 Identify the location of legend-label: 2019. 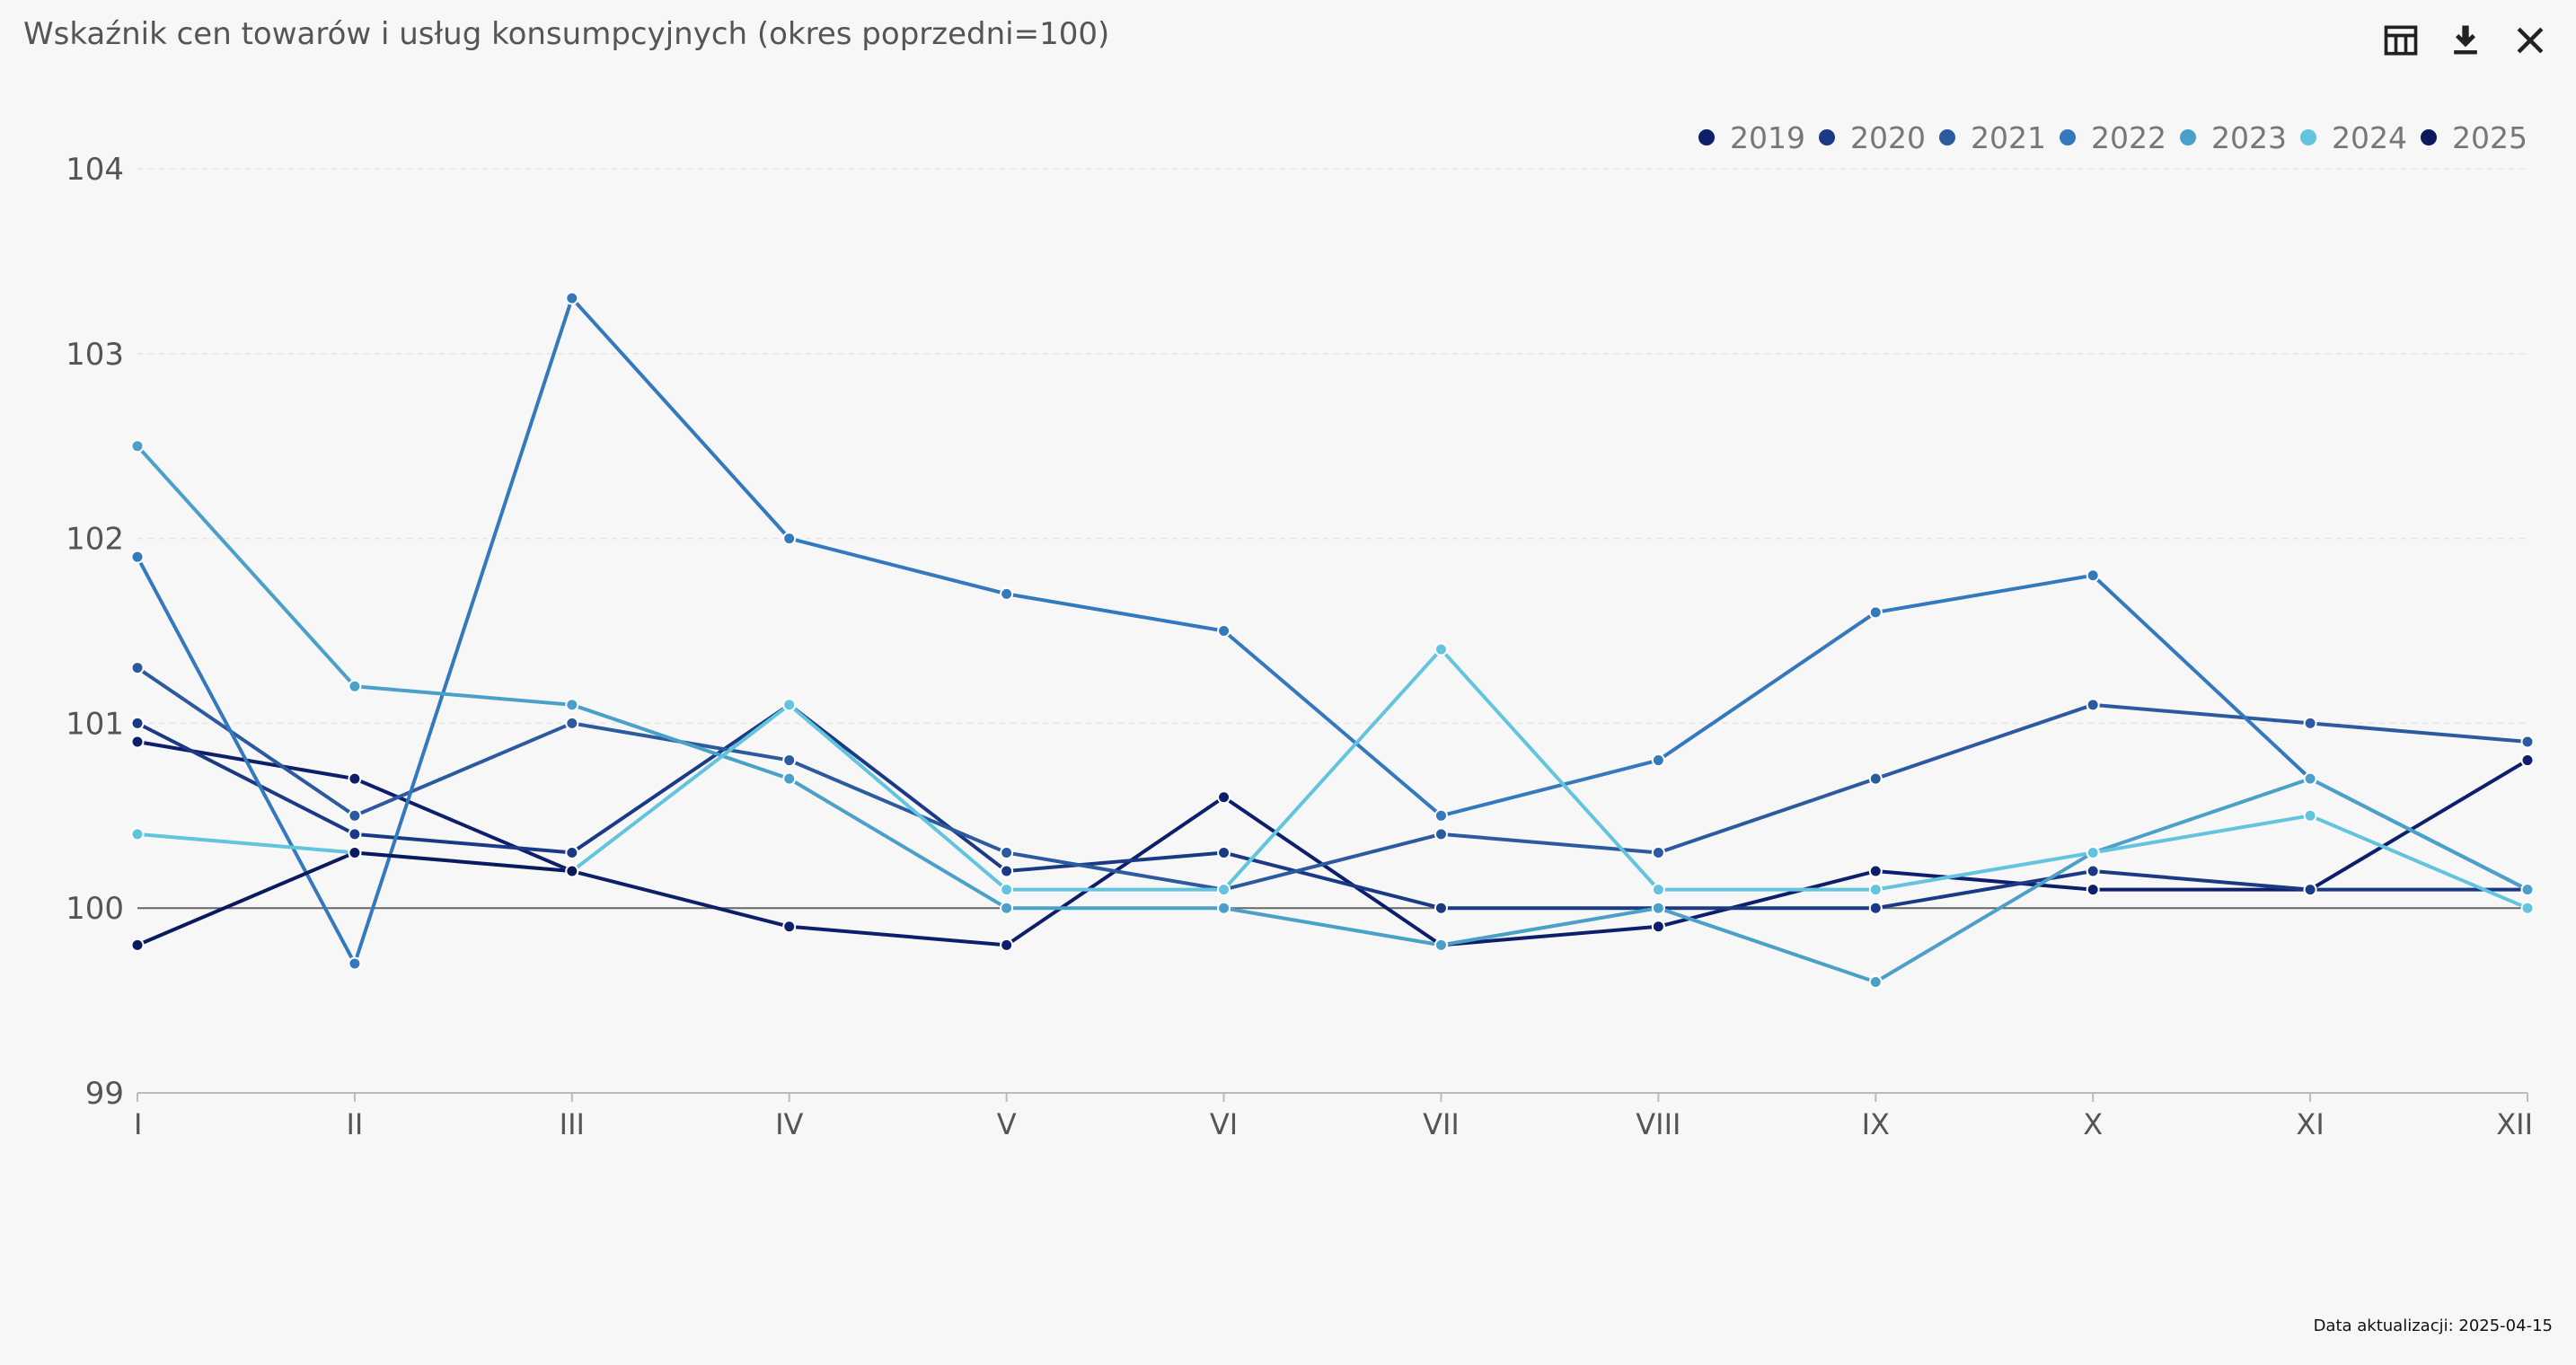
(1767, 137).